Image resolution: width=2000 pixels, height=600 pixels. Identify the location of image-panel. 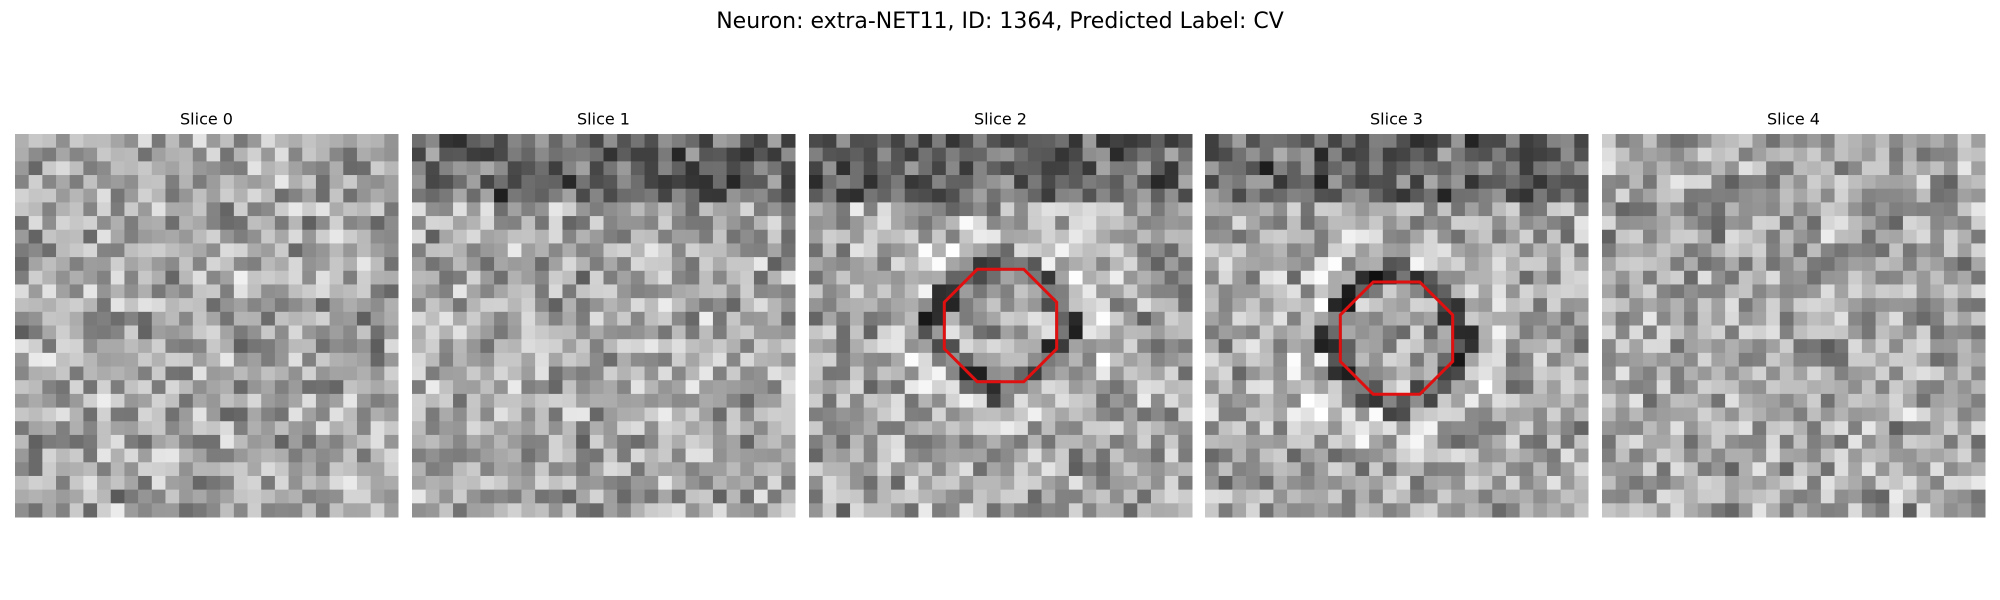
(604, 326).